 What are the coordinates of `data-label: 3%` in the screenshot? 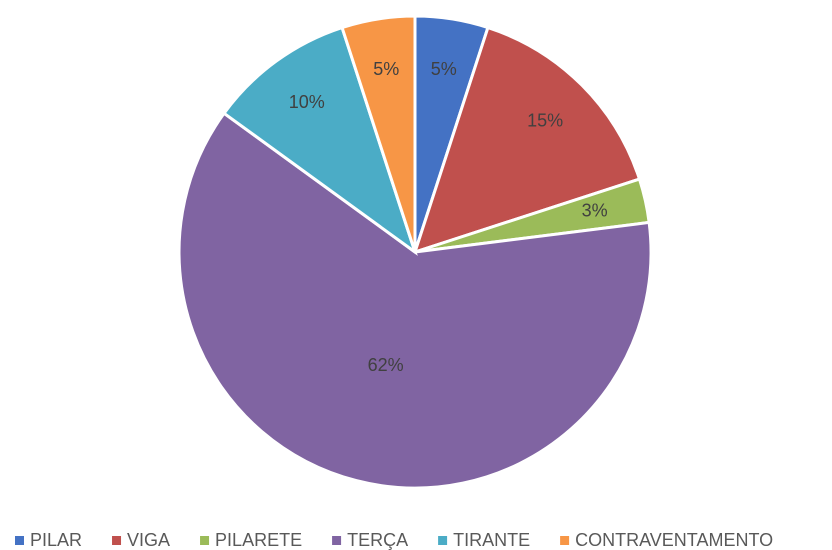 It's located at (595, 211).